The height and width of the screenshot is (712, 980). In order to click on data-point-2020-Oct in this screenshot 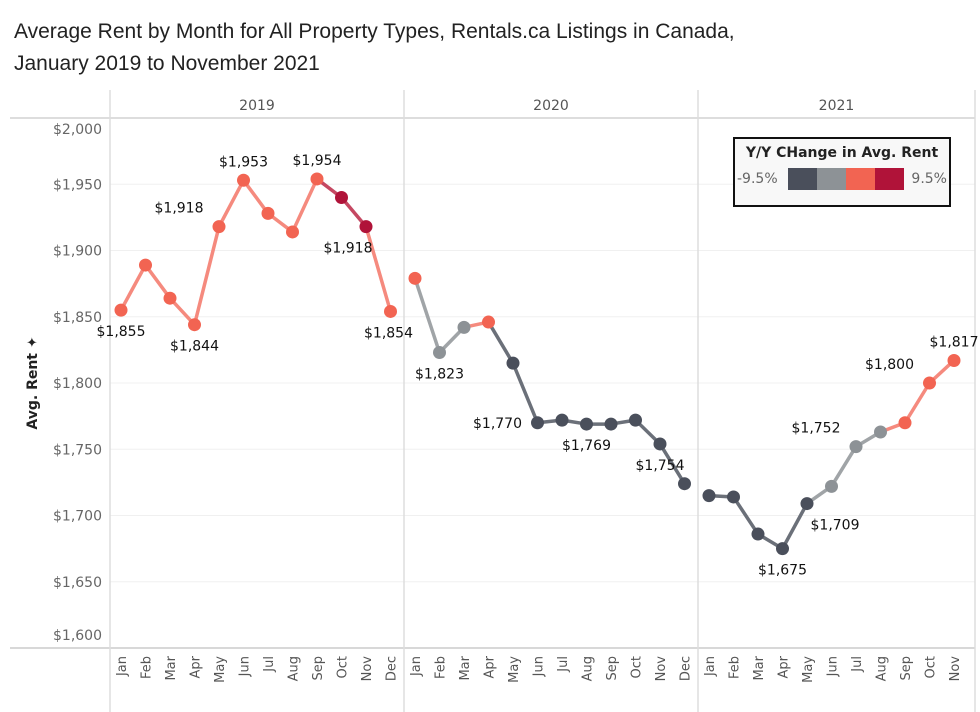, I will do `click(635, 420)`.